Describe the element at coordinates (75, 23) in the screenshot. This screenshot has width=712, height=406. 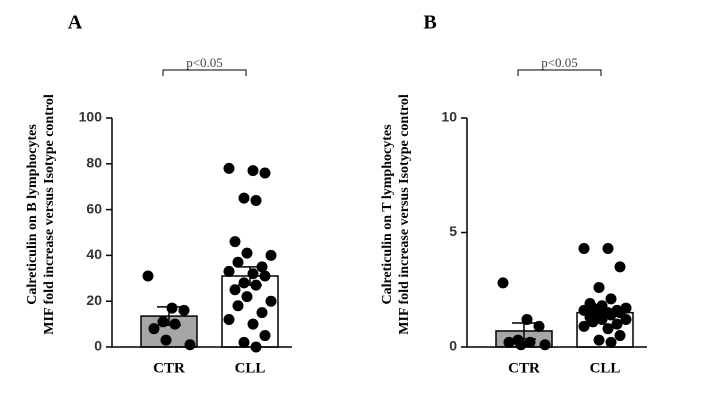
I see `panel-label: A` at that location.